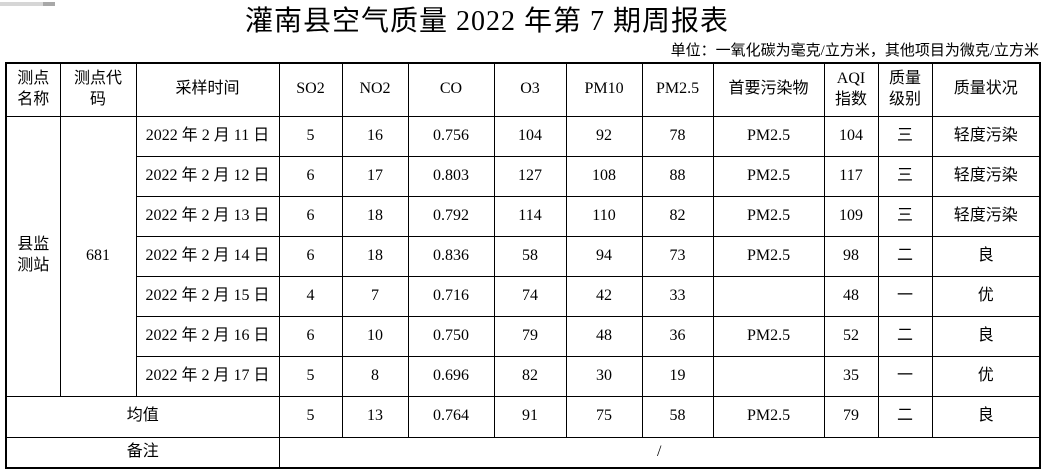 This screenshot has height=476, width=1044. What do you see at coordinates (604, 89) in the screenshot?
I see `header-pm10: PM10` at bounding box center [604, 89].